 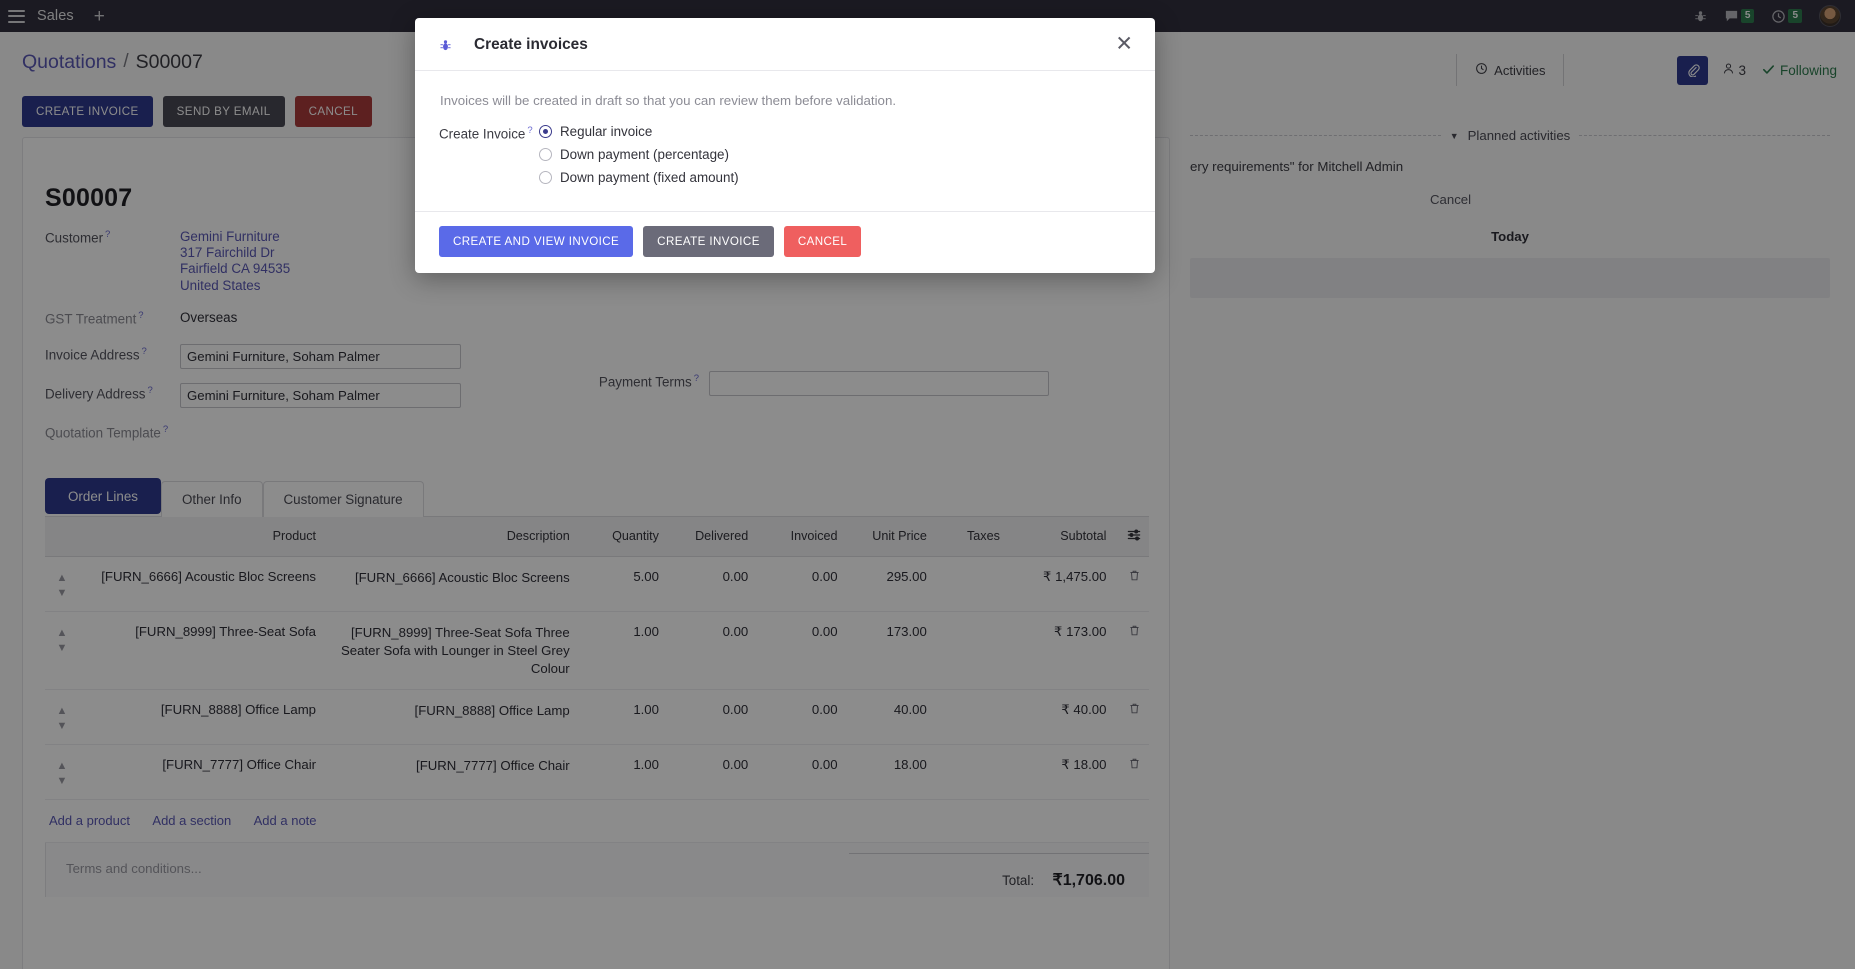 What do you see at coordinates (890, 584) in the screenshot?
I see `cell-unit-price: 295.00` at bounding box center [890, 584].